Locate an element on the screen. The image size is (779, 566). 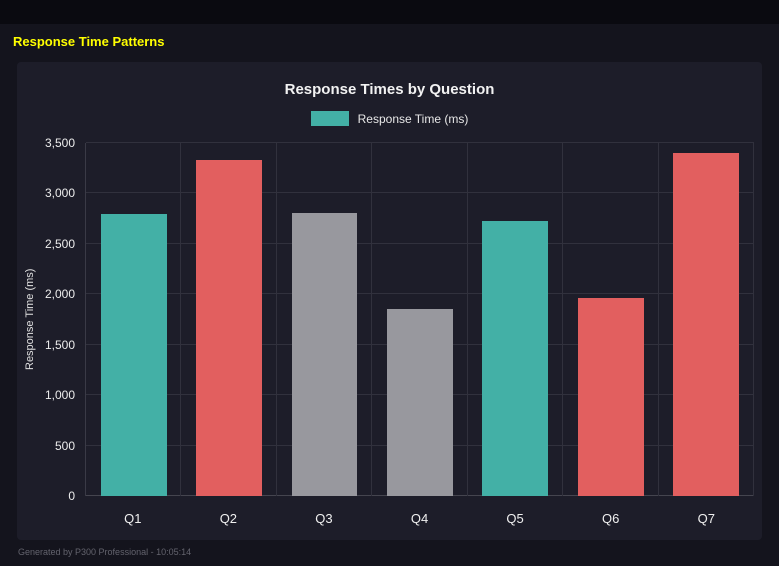
bar-slot-q4 is located at coordinates (419, 319).